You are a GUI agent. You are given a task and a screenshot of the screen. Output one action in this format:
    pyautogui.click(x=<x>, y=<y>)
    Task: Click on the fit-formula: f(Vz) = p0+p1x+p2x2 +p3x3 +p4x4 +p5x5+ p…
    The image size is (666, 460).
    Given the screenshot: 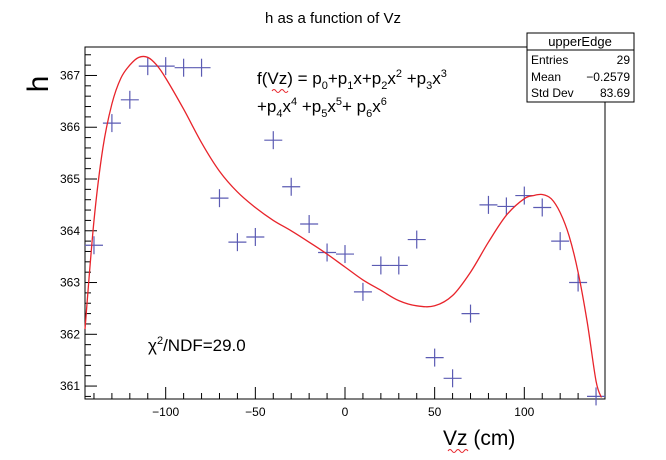 What is the action you would take?
    pyautogui.click(x=352, y=94)
    